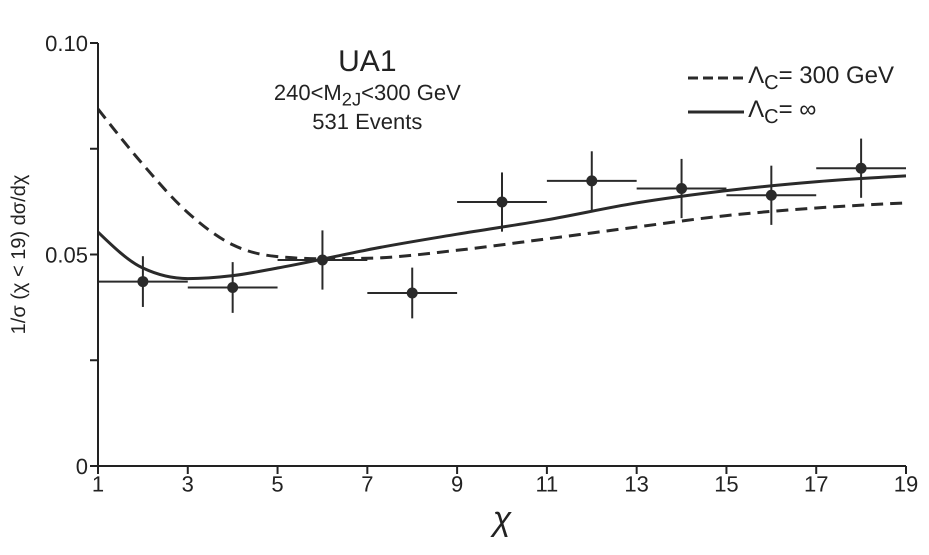  I want to click on x-tick-label: 19, so click(906, 484).